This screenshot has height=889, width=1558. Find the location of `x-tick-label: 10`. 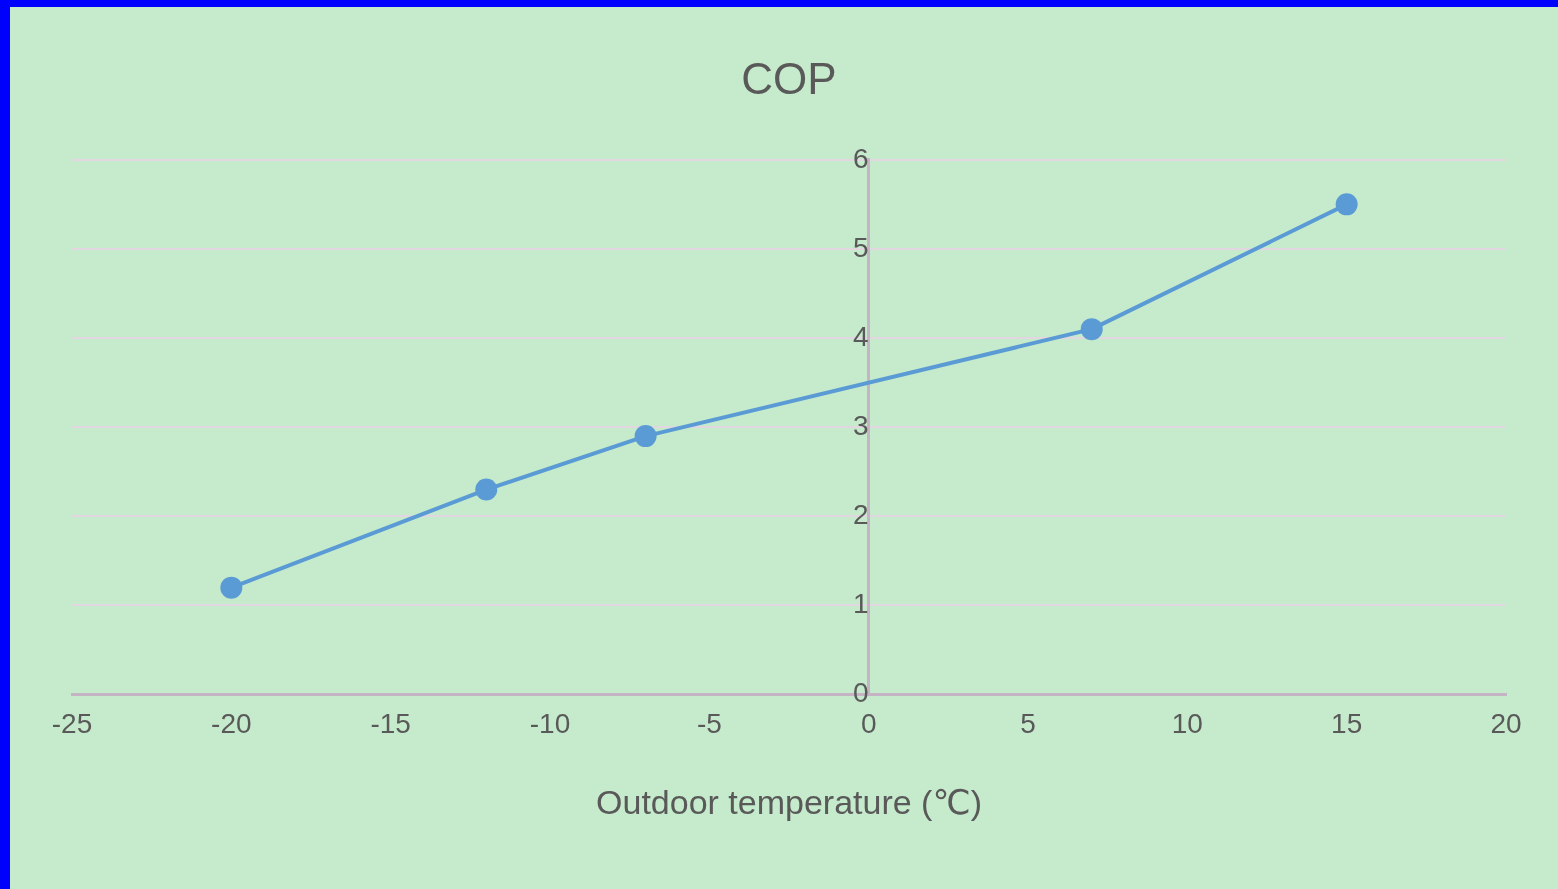

x-tick-label: 10 is located at coordinates (1187, 724).